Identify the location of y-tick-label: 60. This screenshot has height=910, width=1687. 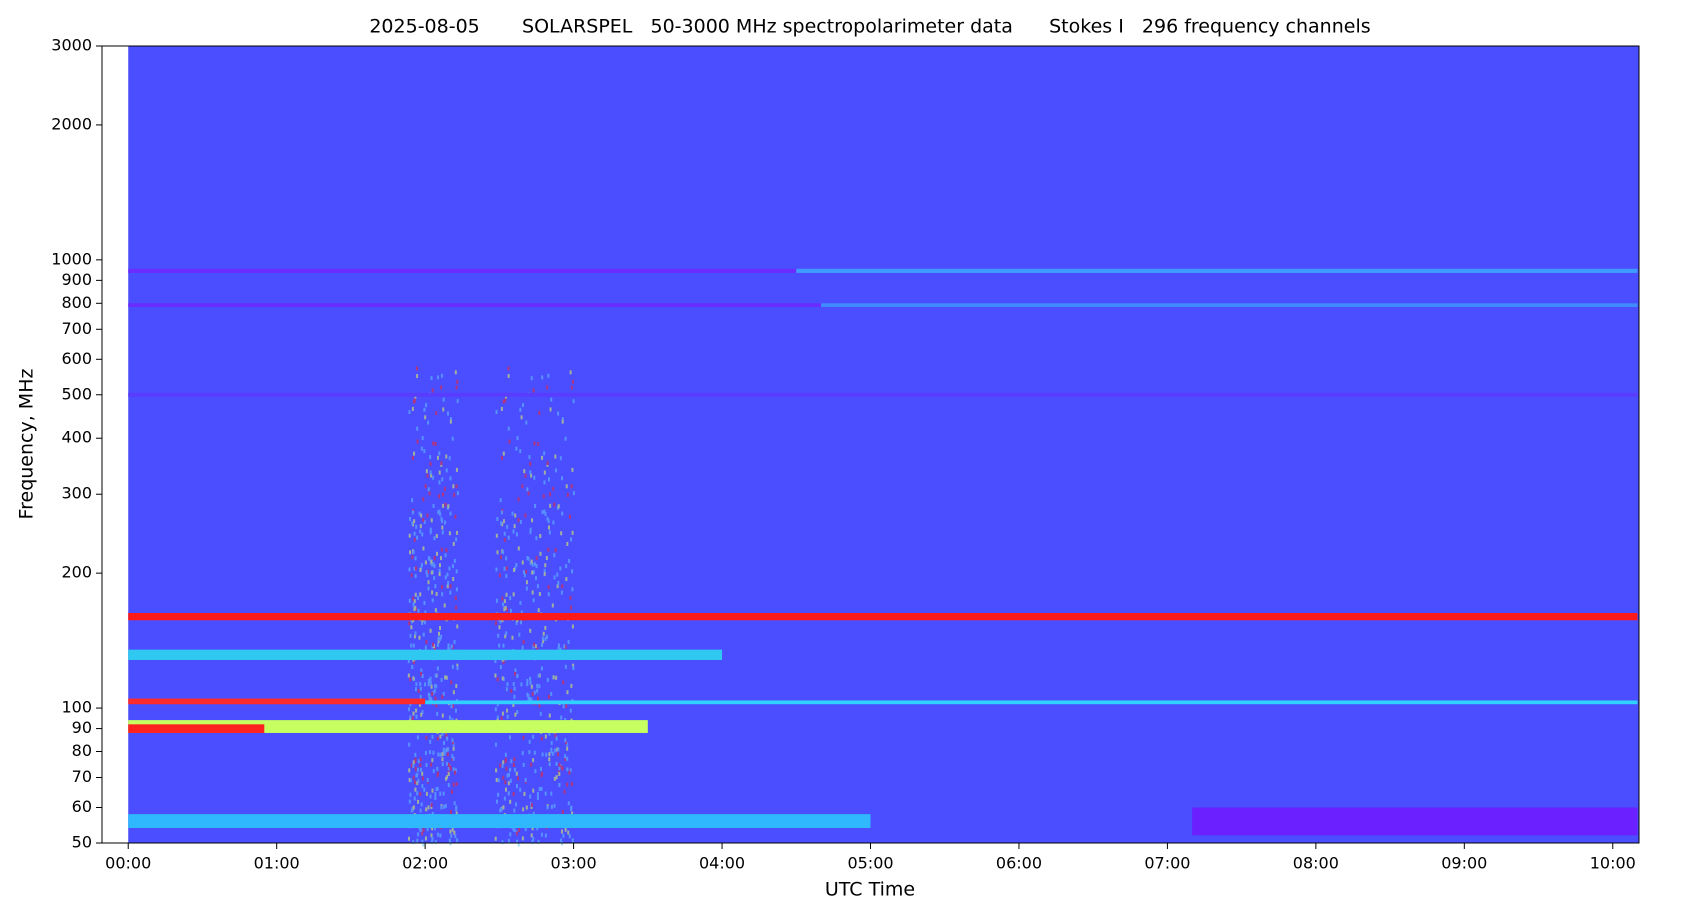
(82, 806).